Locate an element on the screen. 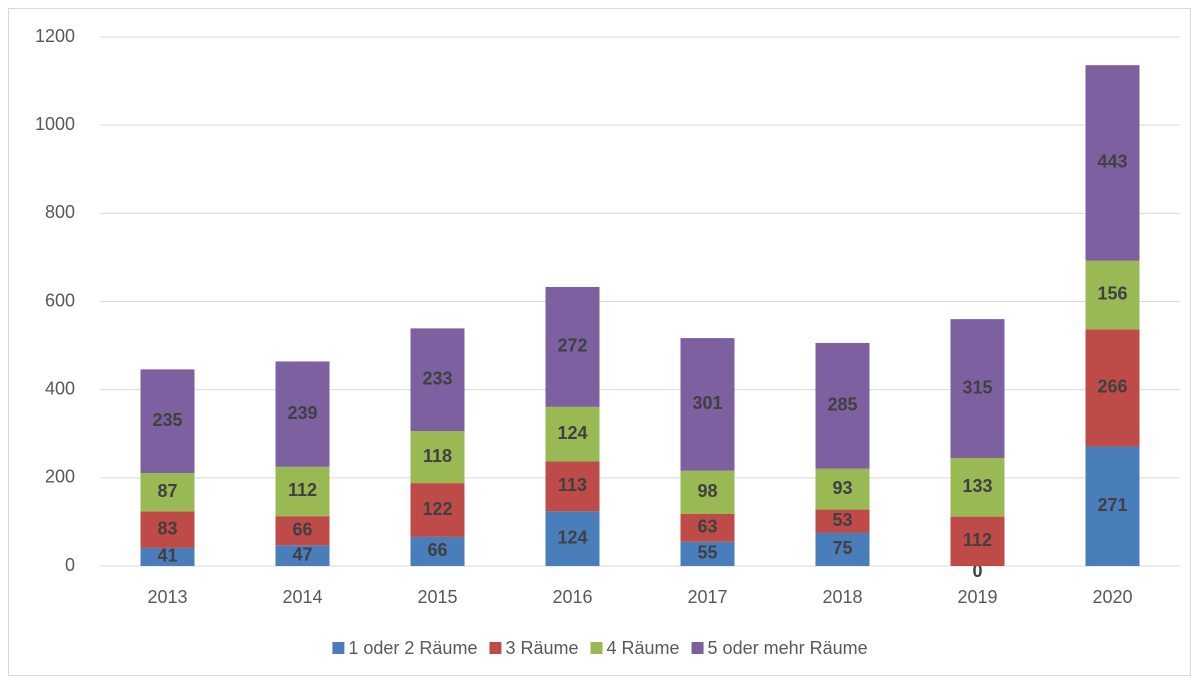 Image resolution: width=1200 pixels, height=684 pixels. value-label: 75 is located at coordinates (842, 548).